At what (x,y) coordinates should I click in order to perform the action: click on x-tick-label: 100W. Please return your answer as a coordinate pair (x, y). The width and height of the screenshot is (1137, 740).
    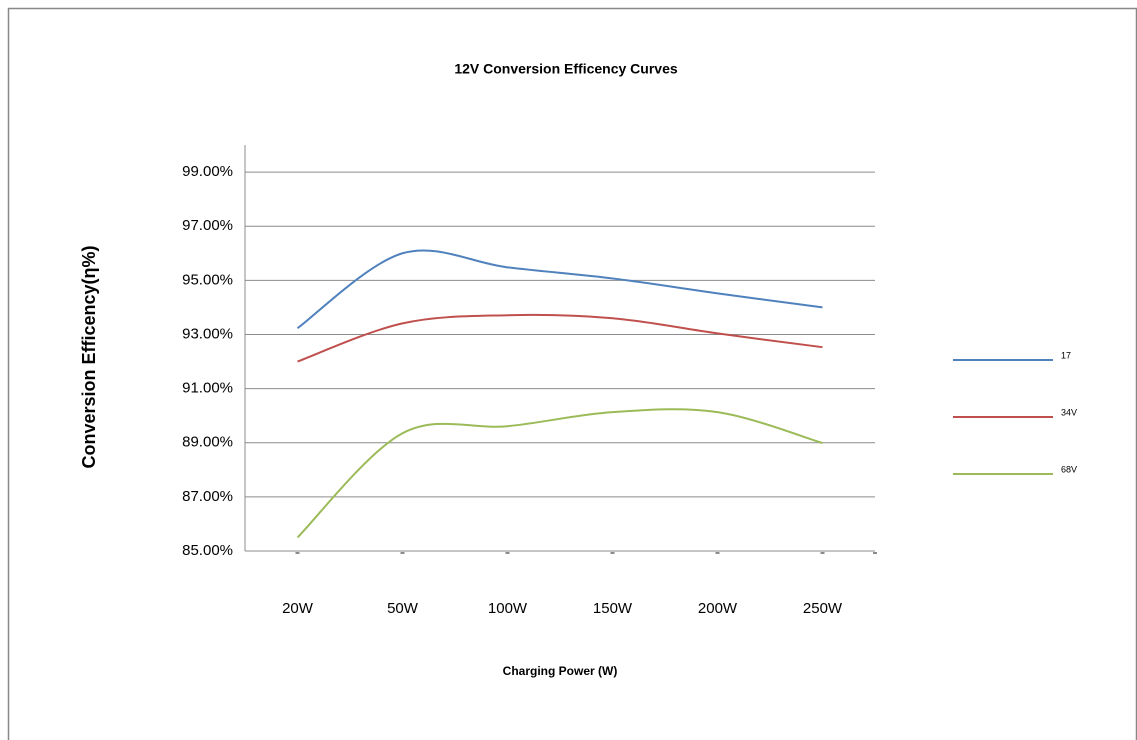
    Looking at the image, I should click on (508, 608).